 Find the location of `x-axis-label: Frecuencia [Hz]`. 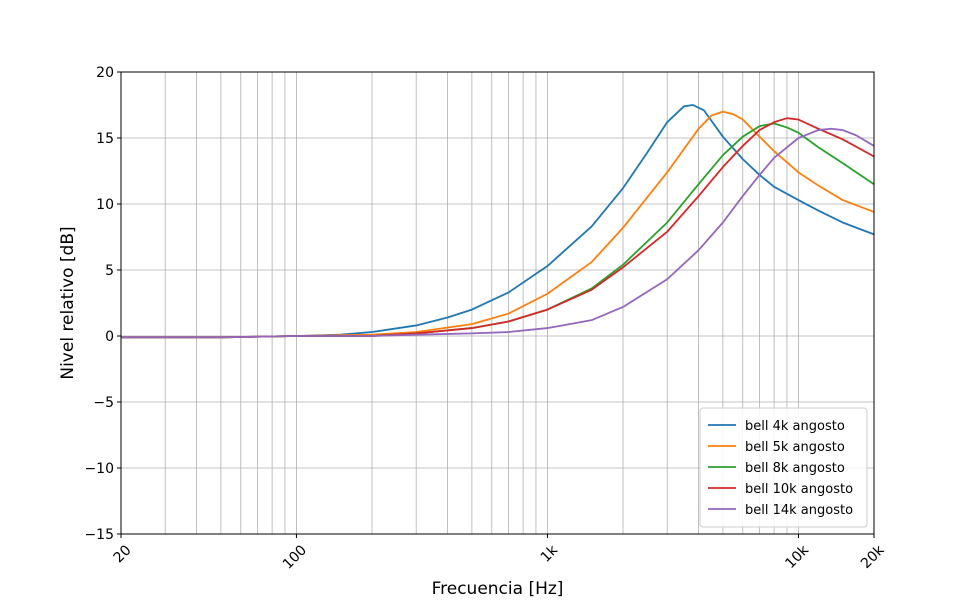

x-axis-label: Frecuencia [Hz] is located at coordinates (498, 589).